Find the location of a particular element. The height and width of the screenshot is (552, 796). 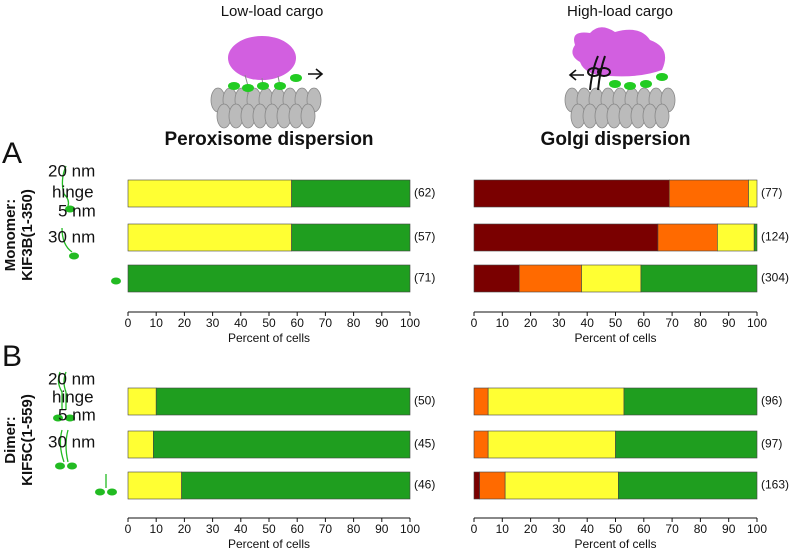

bar-annotation: (163) is located at coordinates (775, 485).